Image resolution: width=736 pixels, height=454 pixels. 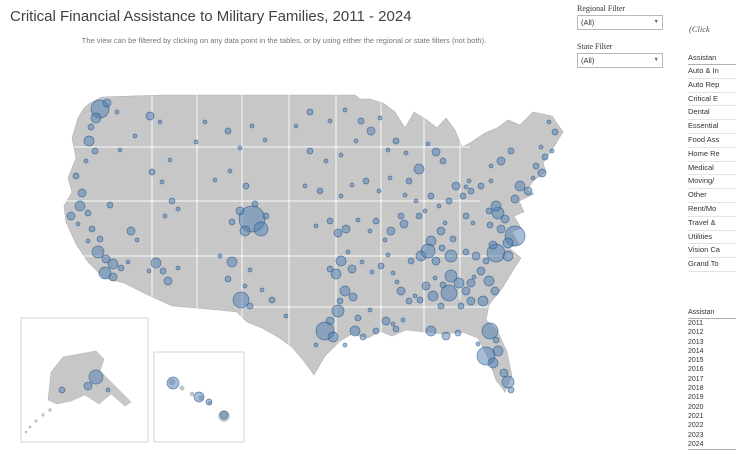 I want to click on assistance-table-row: Dental, so click(x=712, y=113).